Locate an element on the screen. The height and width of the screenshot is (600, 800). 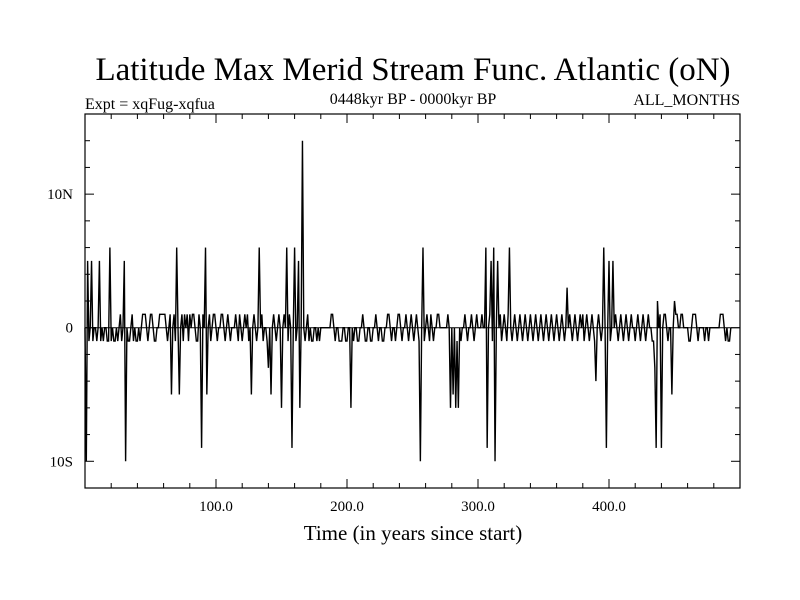
y-tick-label: 10N is located at coordinates (60, 195).